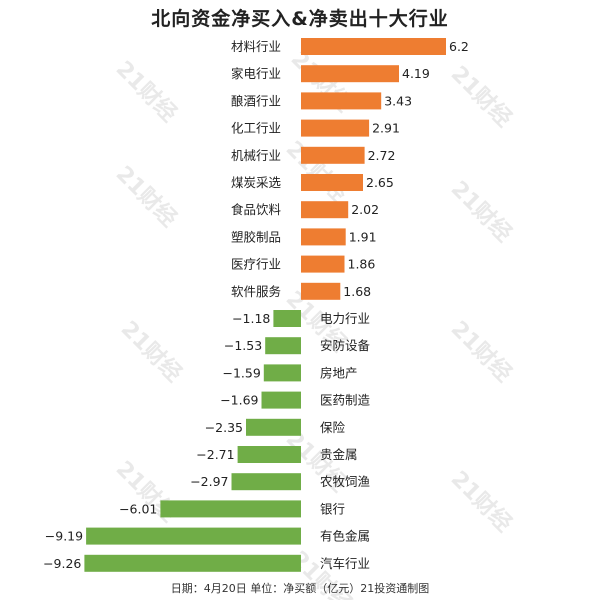 Image resolution: width=600 pixels, height=600 pixels. Describe the element at coordinates (345, 481) in the screenshot. I see `category-label: 农牧饲渔` at that location.